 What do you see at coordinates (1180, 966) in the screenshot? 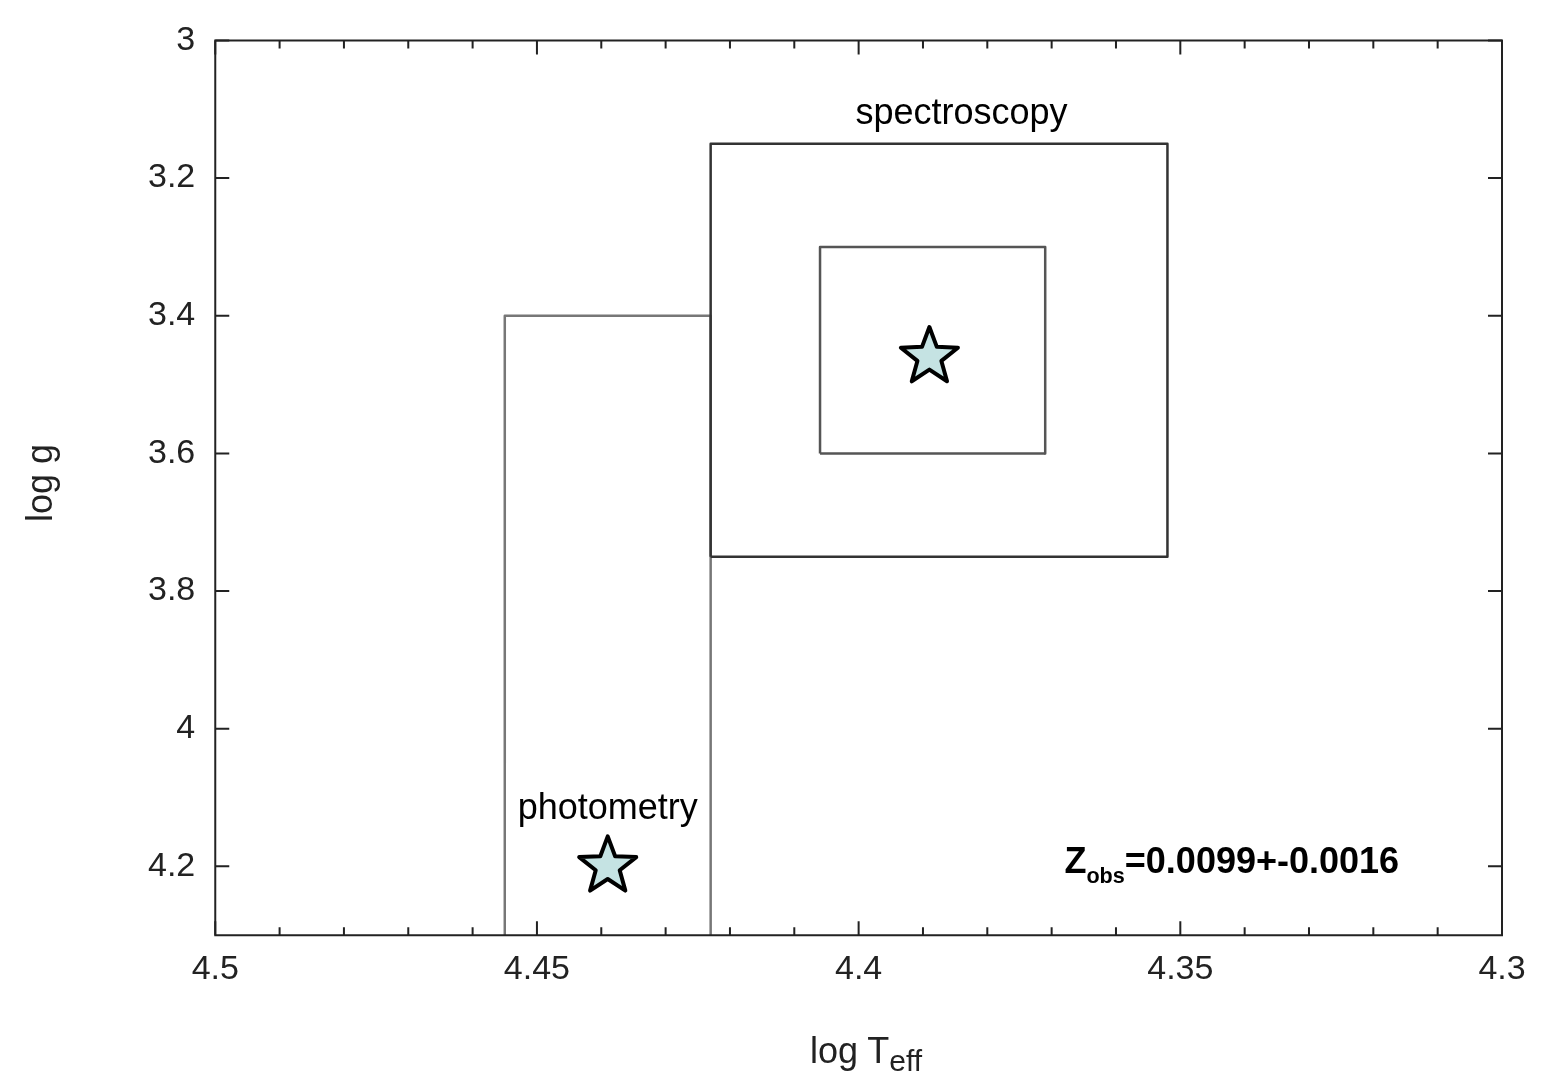
I see `x-tick-label: 4.35` at bounding box center [1180, 966].